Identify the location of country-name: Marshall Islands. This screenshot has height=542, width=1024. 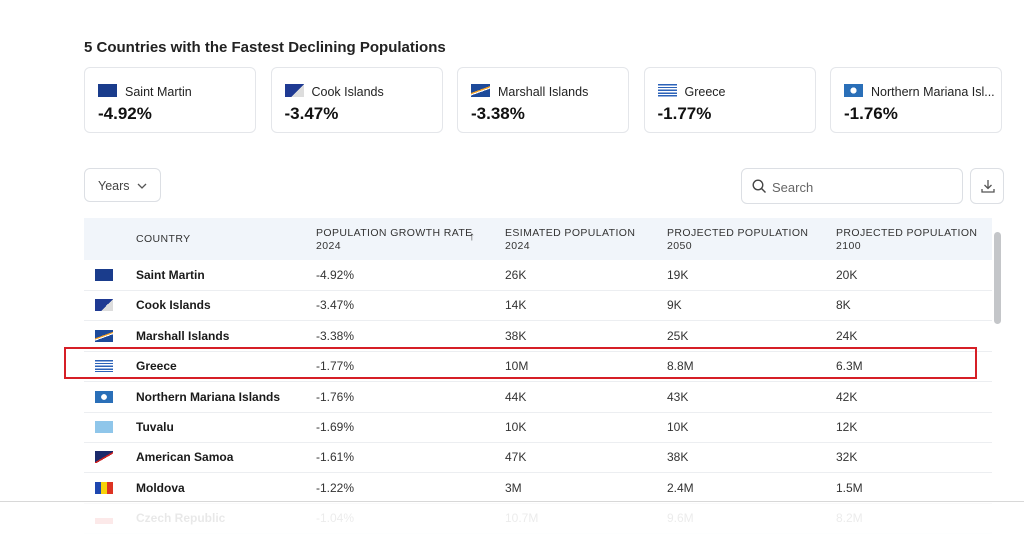
(183, 335).